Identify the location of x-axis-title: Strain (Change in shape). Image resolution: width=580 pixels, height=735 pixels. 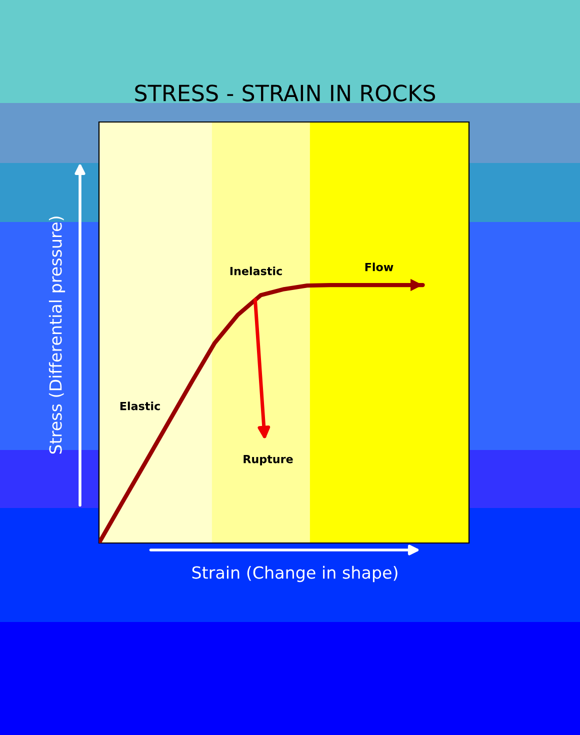
(295, 574).